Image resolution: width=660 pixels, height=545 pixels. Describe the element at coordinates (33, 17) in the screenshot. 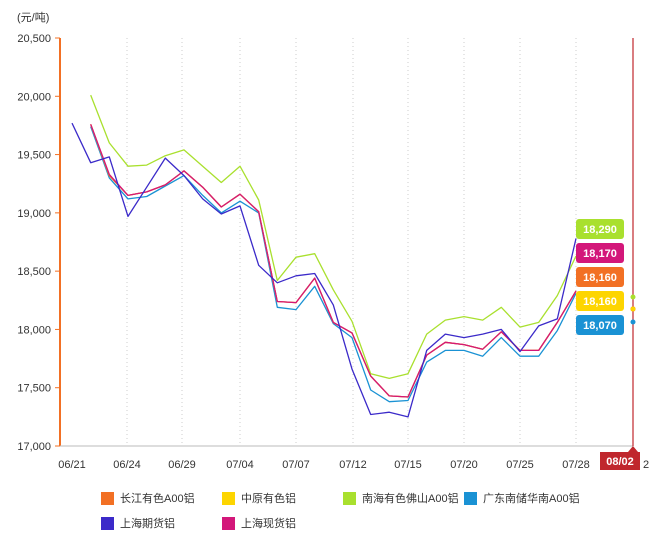

I see `y-unit-label: (元/吨)` at that location.